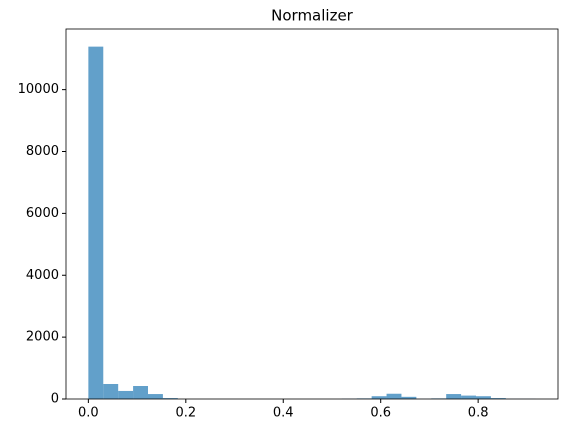 Image resolution: width=570 pixels, height=433 pixels. I want to click on y-tick-label: 4000, so click(42, 275).